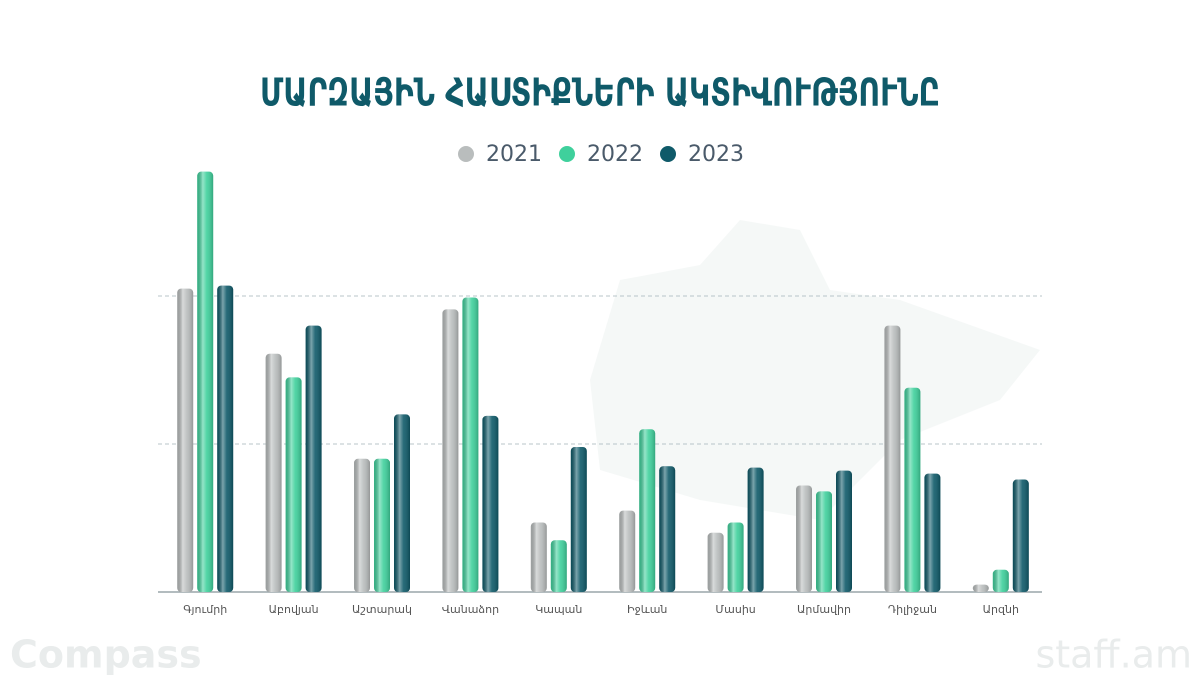 The image size is (1200, 675). I want to click on x-tick-label: Կապան, so click(558, 609).